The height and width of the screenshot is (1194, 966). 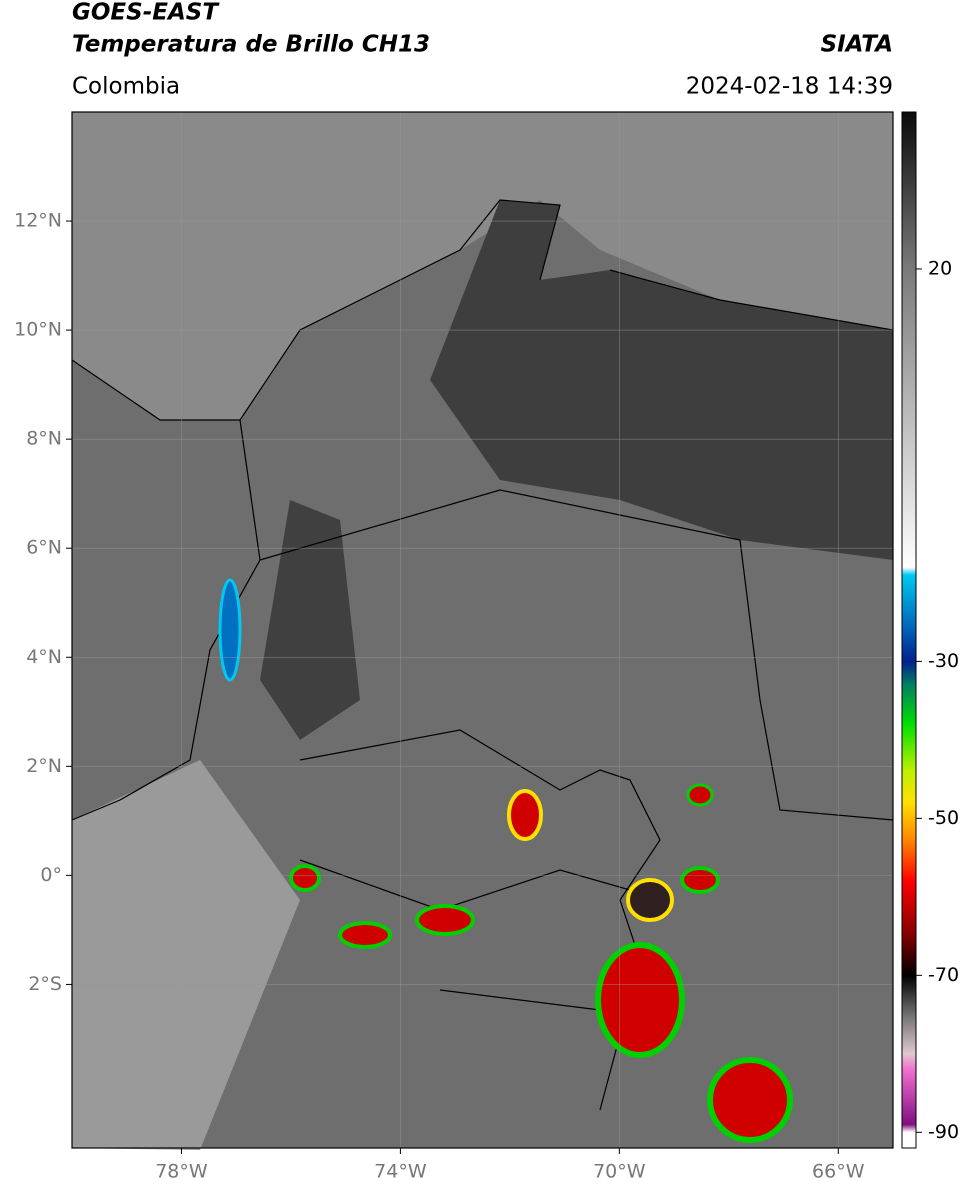 I want to click on colorbar-tick-label: 20, so click(x=940, y=268).